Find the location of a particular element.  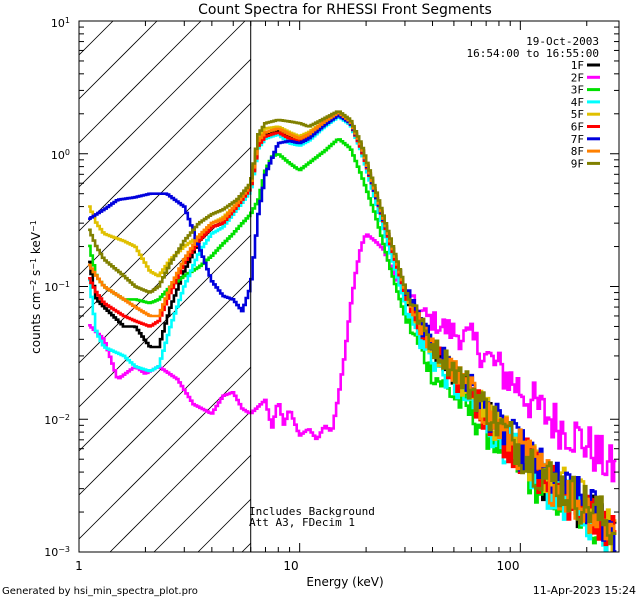

x-tick-labels: 1 10 100 is located at coordinates (297, 566).